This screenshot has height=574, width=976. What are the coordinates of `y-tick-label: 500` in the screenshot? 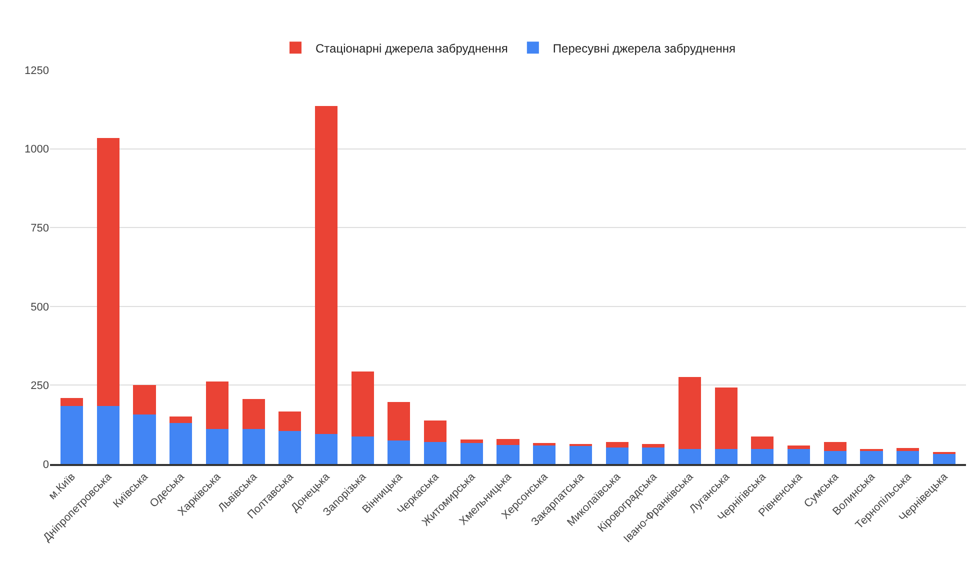 It's located at (39, 307).